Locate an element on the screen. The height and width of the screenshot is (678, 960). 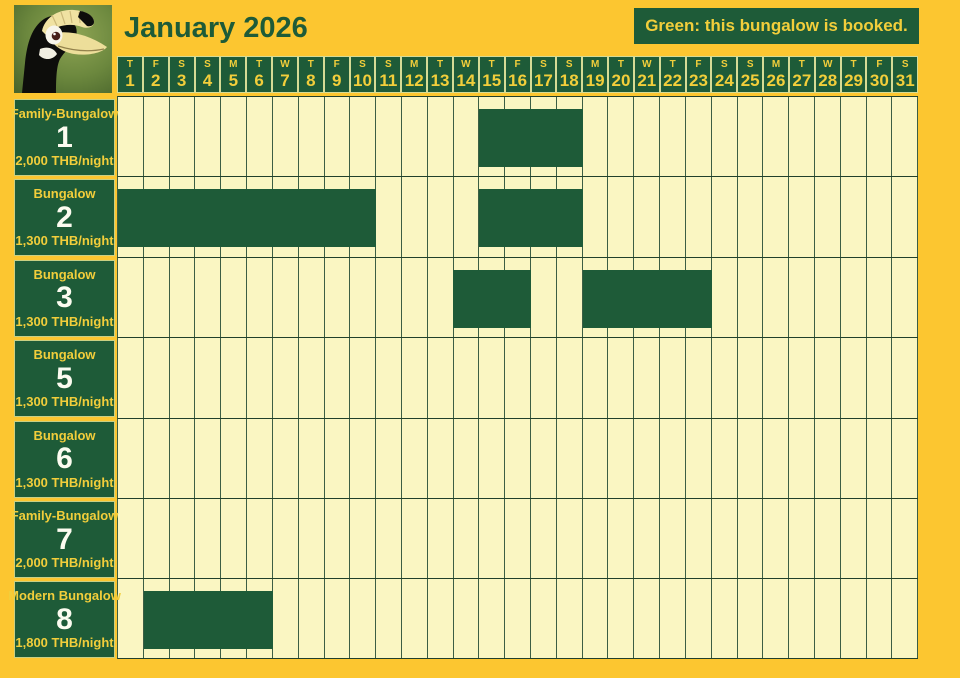
day-cell-b6-d5 is located at coordinates (234, 458).